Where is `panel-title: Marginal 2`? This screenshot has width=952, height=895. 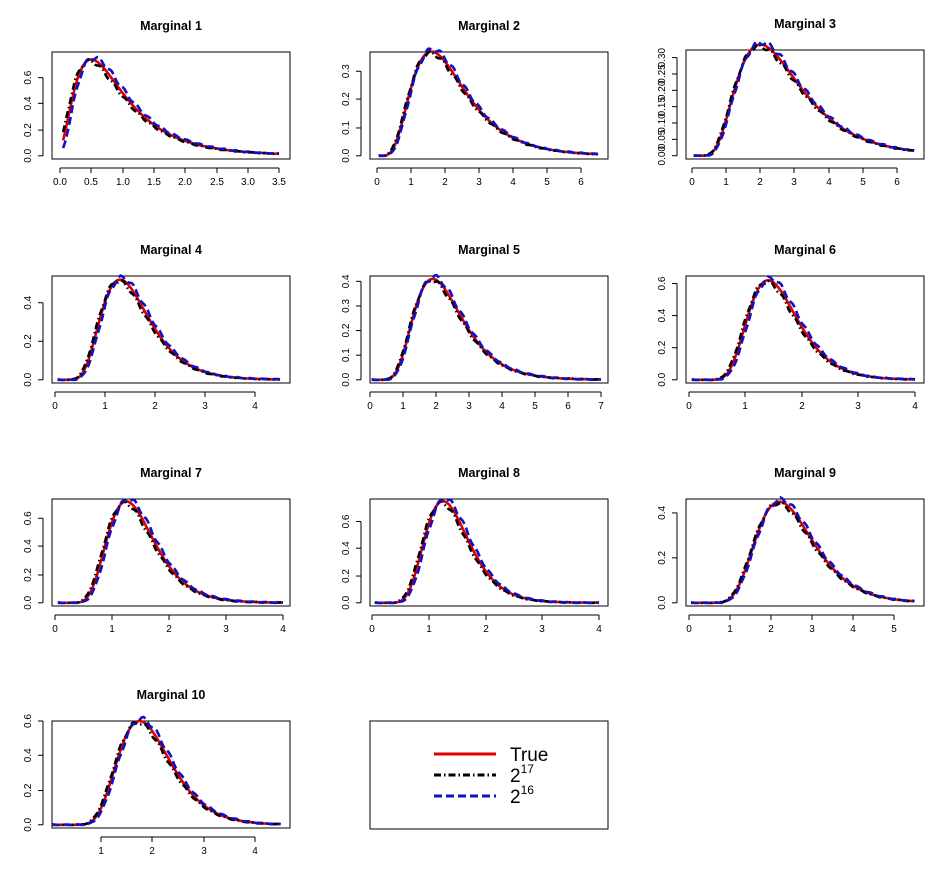
panel-title: Marginal 2 is located at coordinates (489, 26).